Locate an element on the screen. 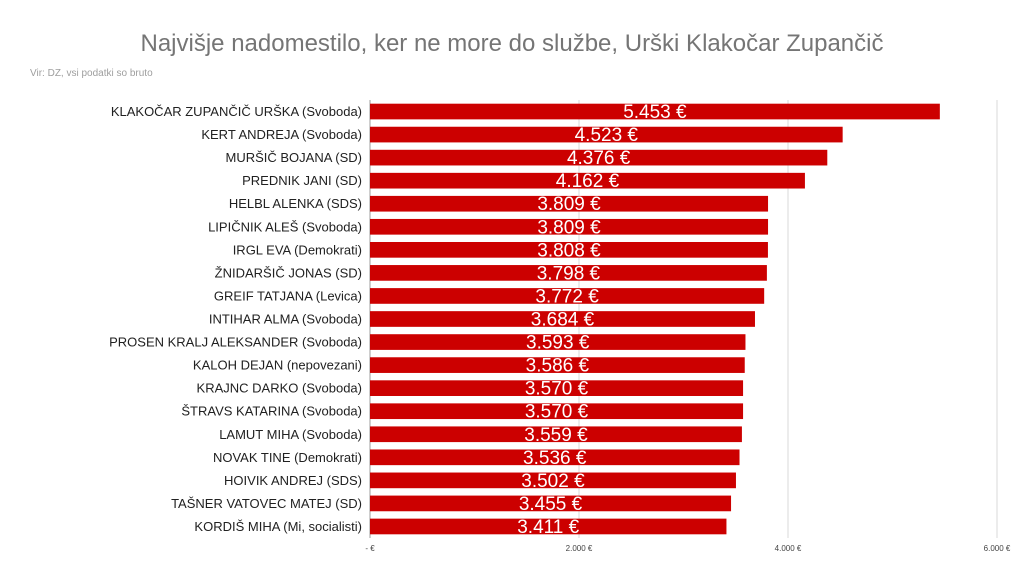 The height and width of the screenshot is (584, 1024). category-label: KLAKOČAR ZUPANČIČ URŠKA (Svoboda) is located at coordinates (236, 111).